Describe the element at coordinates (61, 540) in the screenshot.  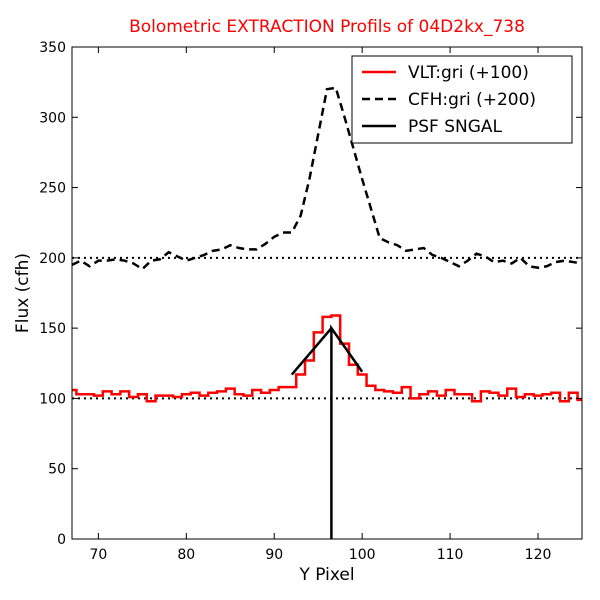
I see `y-tick-label: 0` at that location.